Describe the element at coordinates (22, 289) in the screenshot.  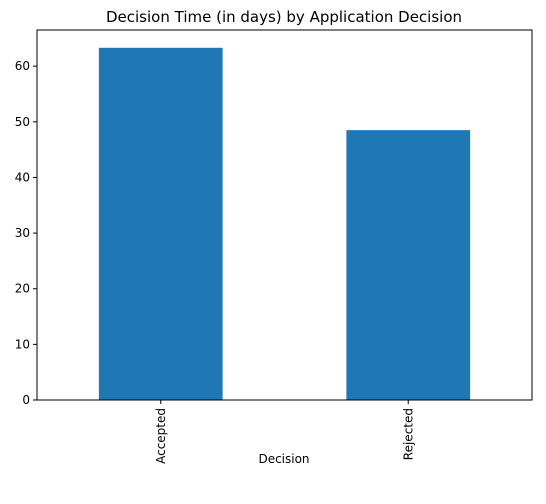
I see `y-tick-label: 20` at that location.